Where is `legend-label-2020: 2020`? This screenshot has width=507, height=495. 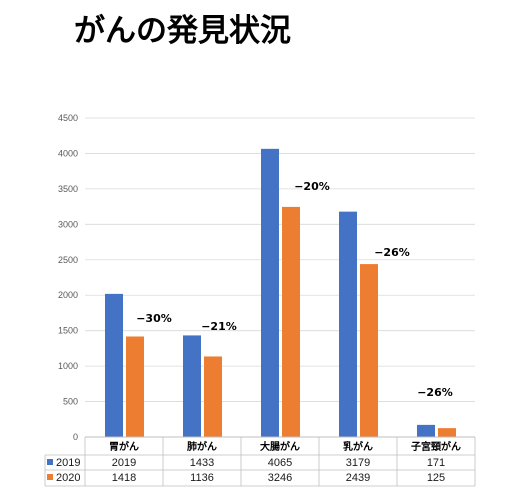 legend-label-2020: 2020 is located at coordinates (68, 478).